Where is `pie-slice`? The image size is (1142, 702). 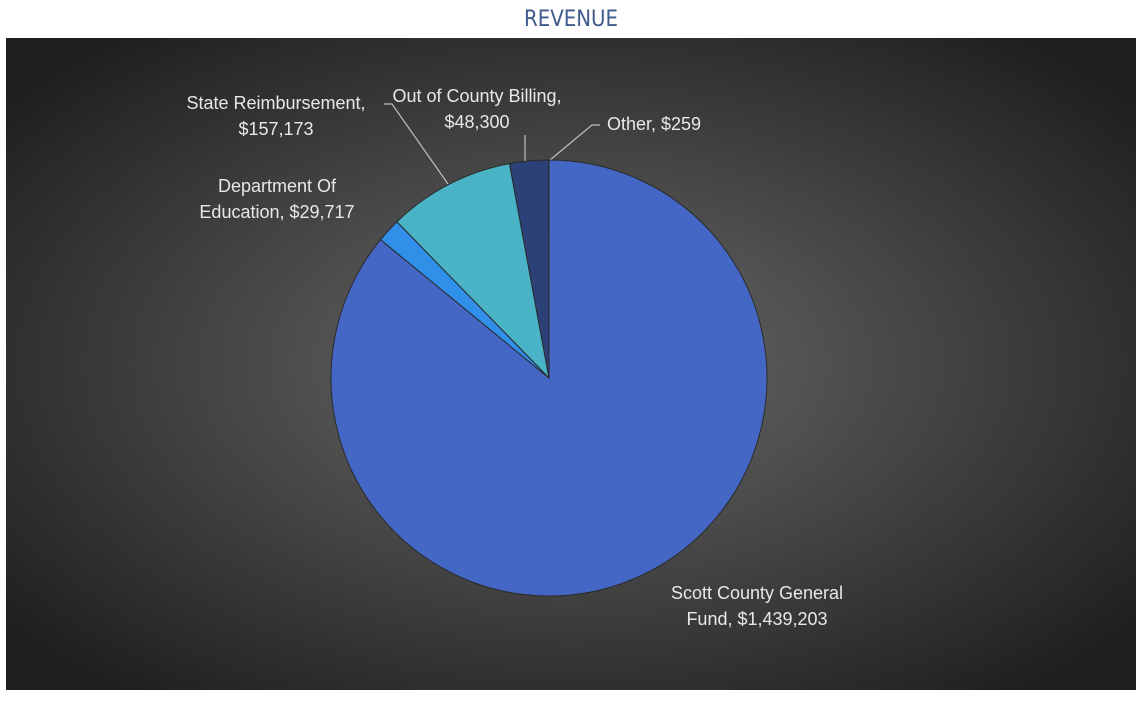
pie-slice is located at coordinates (473, 271).